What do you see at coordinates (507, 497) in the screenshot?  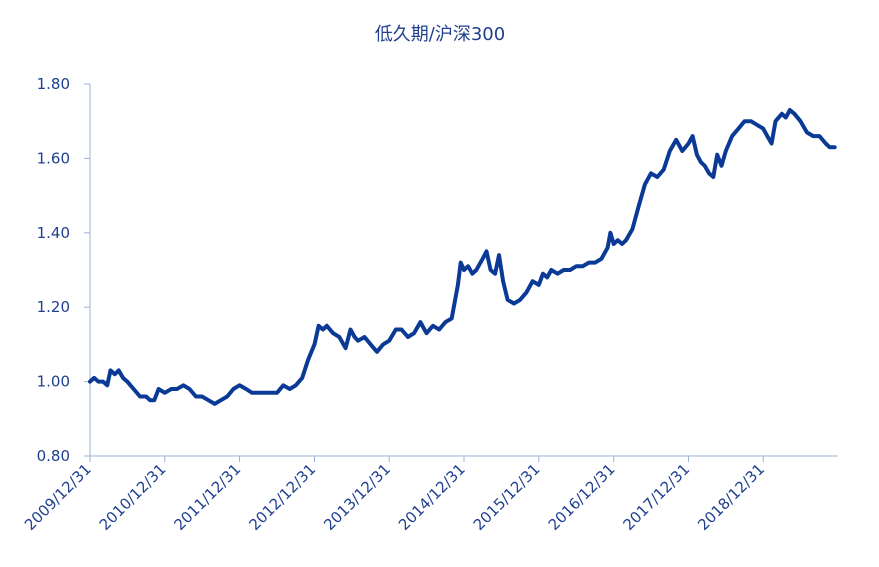 I see `x-tick-label: 2015/12/31` at bounding box center [507, 497].